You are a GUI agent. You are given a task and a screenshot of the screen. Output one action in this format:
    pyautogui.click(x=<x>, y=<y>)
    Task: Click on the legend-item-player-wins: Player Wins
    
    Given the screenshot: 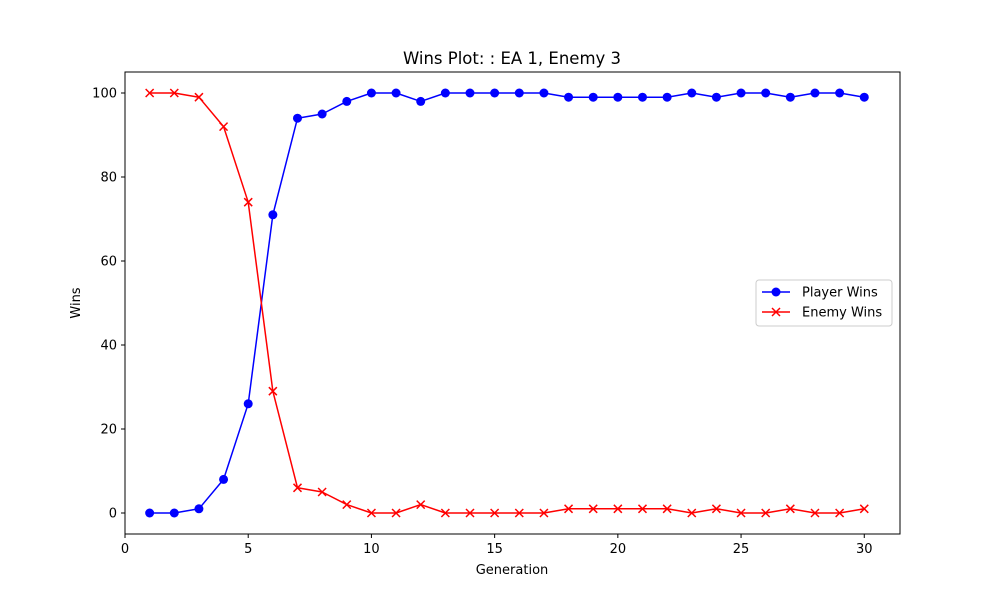 What is the action you would take?
    pyautogui.click(x=820, y=293)
    